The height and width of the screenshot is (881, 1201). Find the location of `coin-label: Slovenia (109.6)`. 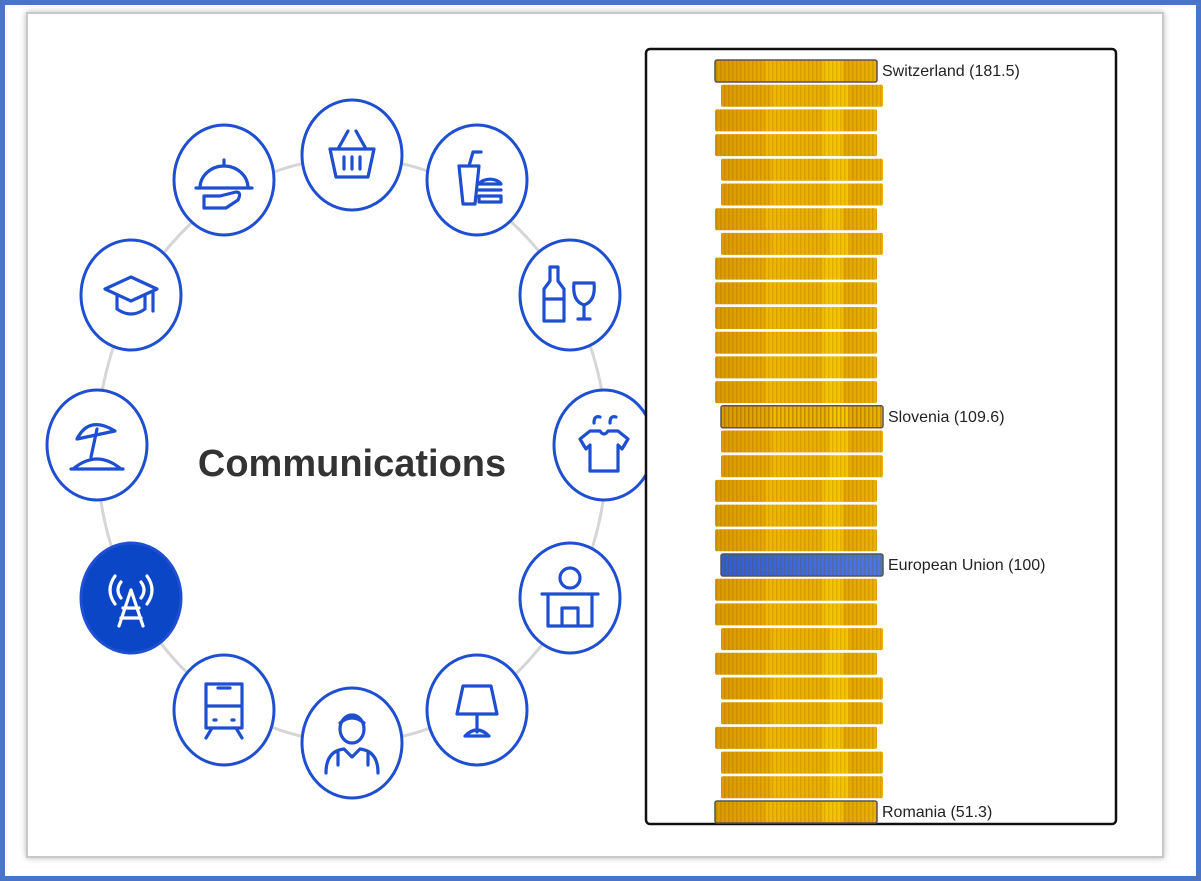

coin-label: Slovenia (109.6) is located at coordinates (946, 417).